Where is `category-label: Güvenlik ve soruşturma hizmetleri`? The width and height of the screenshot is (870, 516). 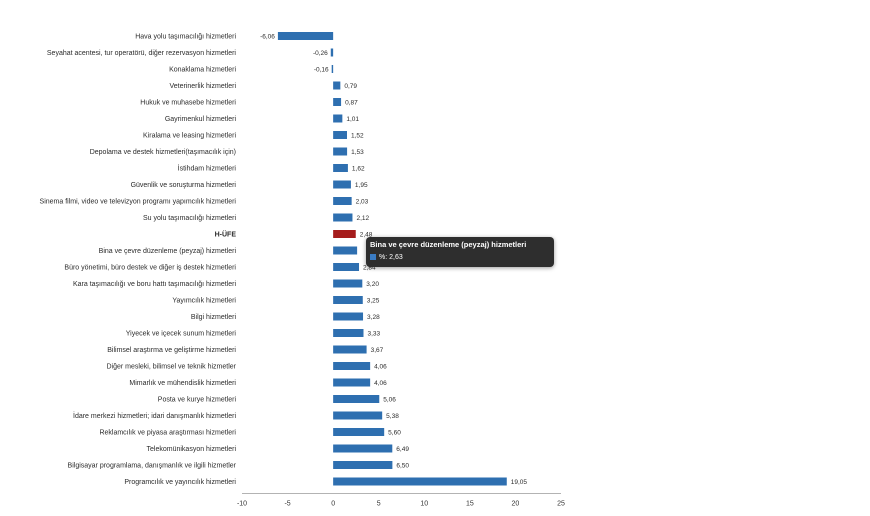
category-label: Güvenlik ve soruşturma hizmetleri is located at coordinates (184, 185).